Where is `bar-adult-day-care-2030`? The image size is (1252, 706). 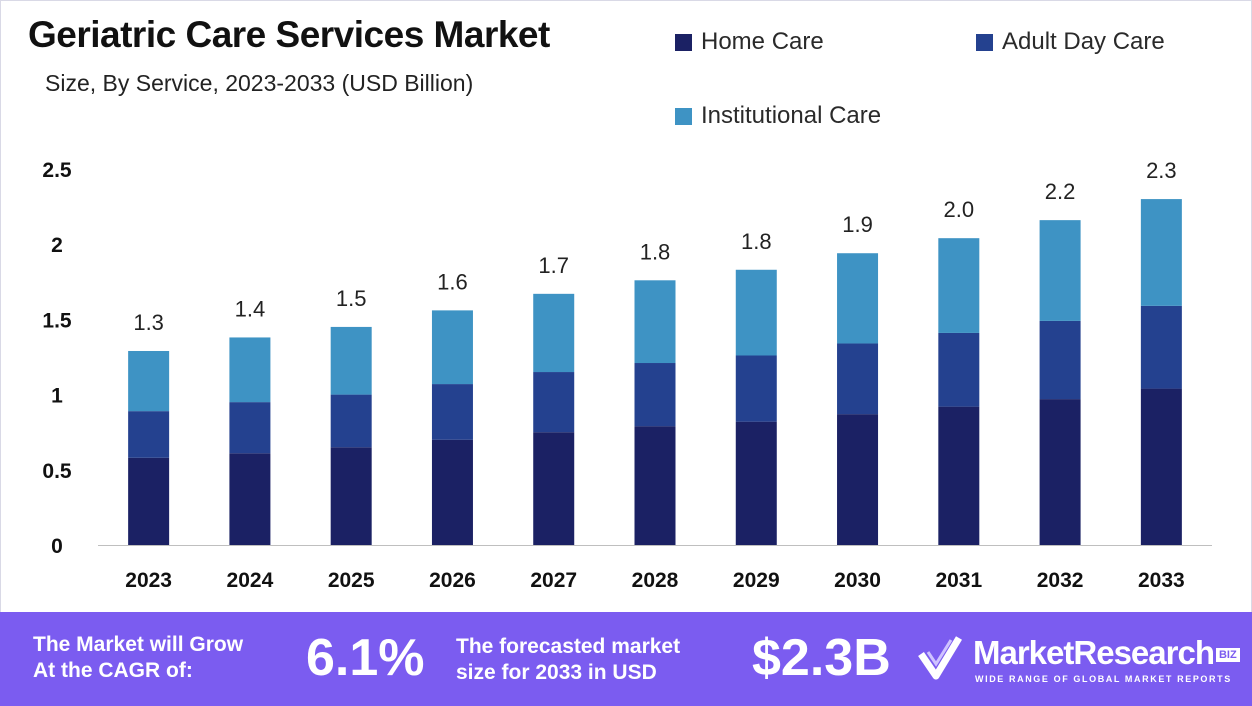 bar-adult-day-care-2030 is located at coordinates (858, 379).